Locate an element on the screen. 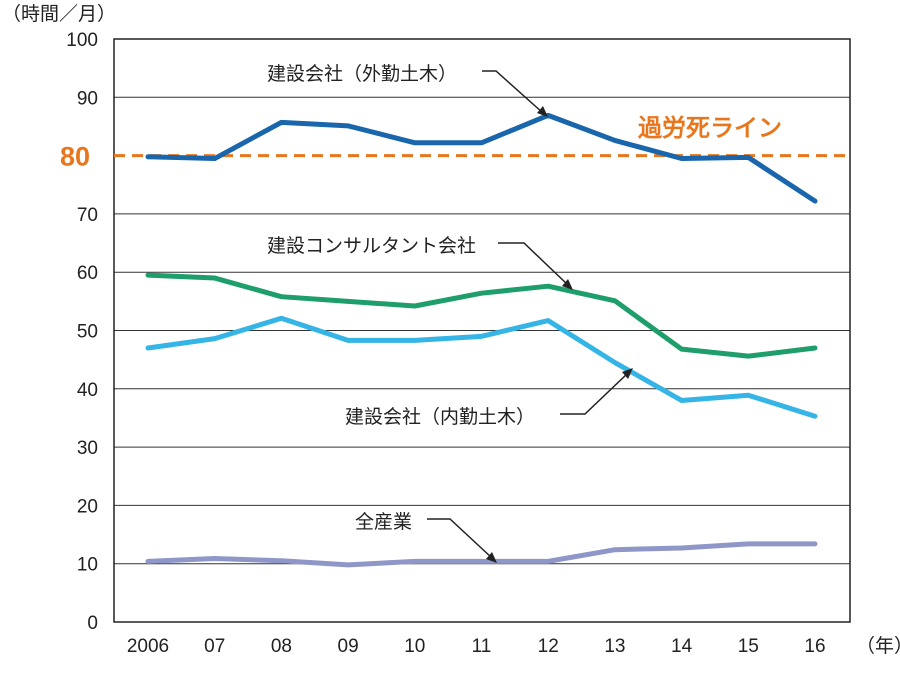  y-axis-ticks: 0 10 20 30 40 50 60 70 90 100 is located at coordinates (82, 332).